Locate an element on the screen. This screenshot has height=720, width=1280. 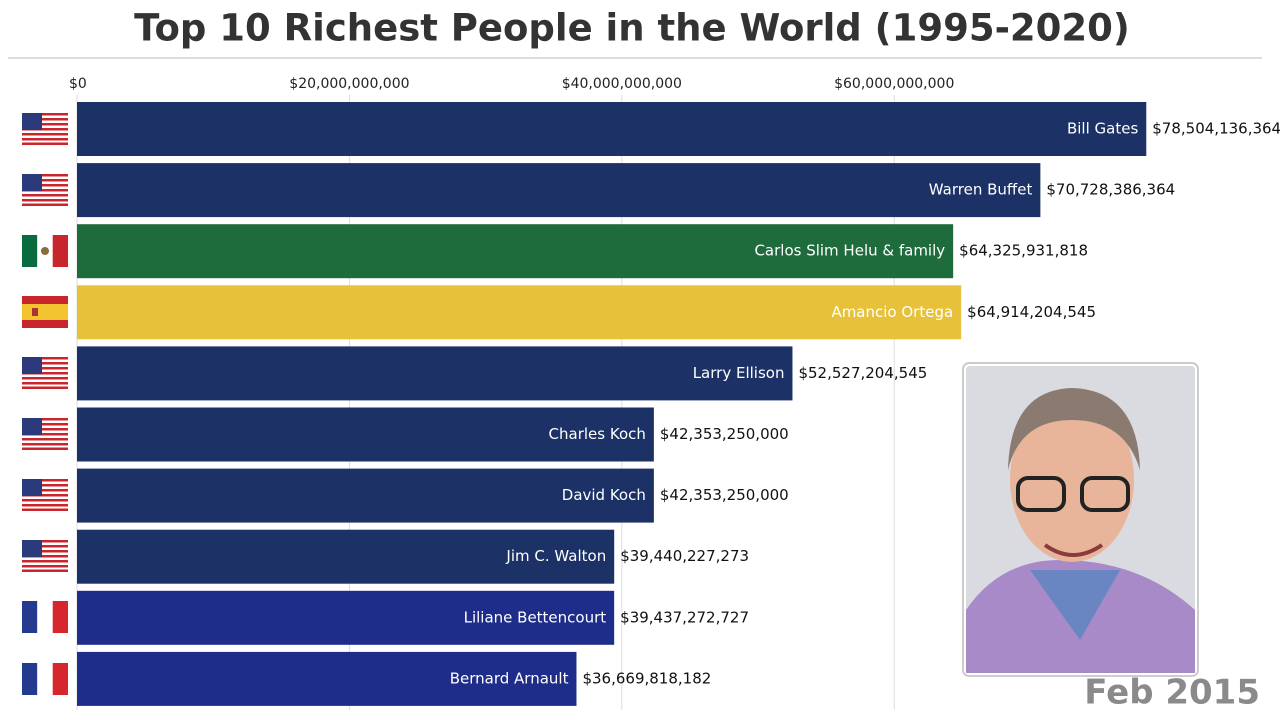
bar-name-label: Liliane Bettencourt is located at coordinates (535, 617).